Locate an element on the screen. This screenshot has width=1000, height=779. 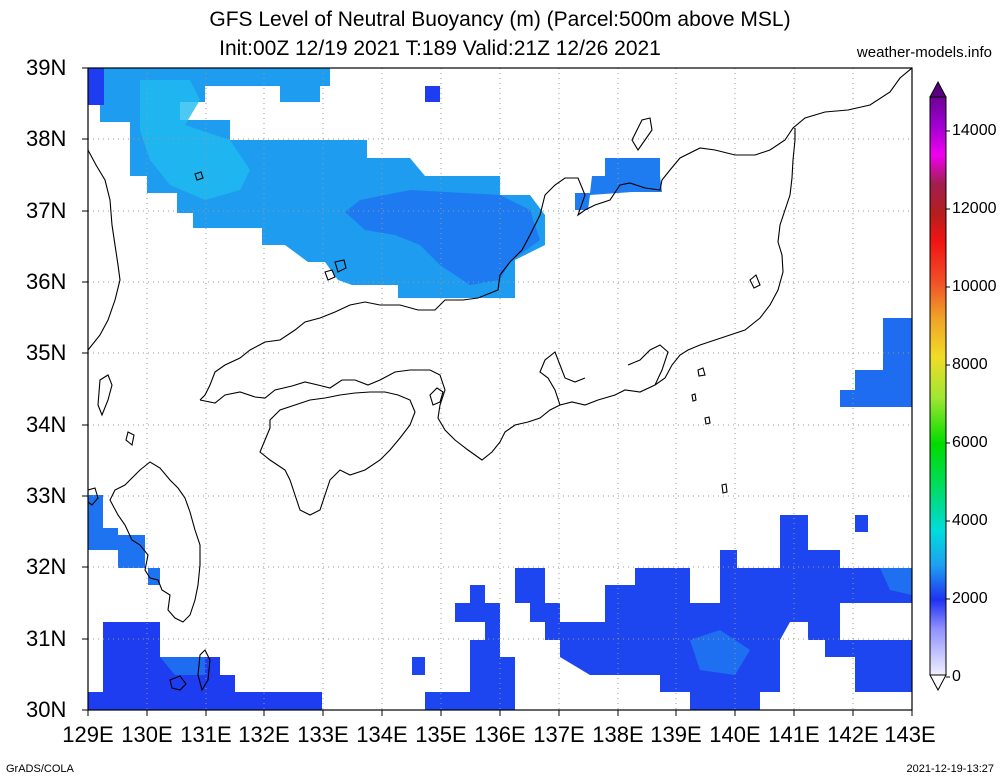
colorbar-label: 0 is located at coordinates (956, 676).